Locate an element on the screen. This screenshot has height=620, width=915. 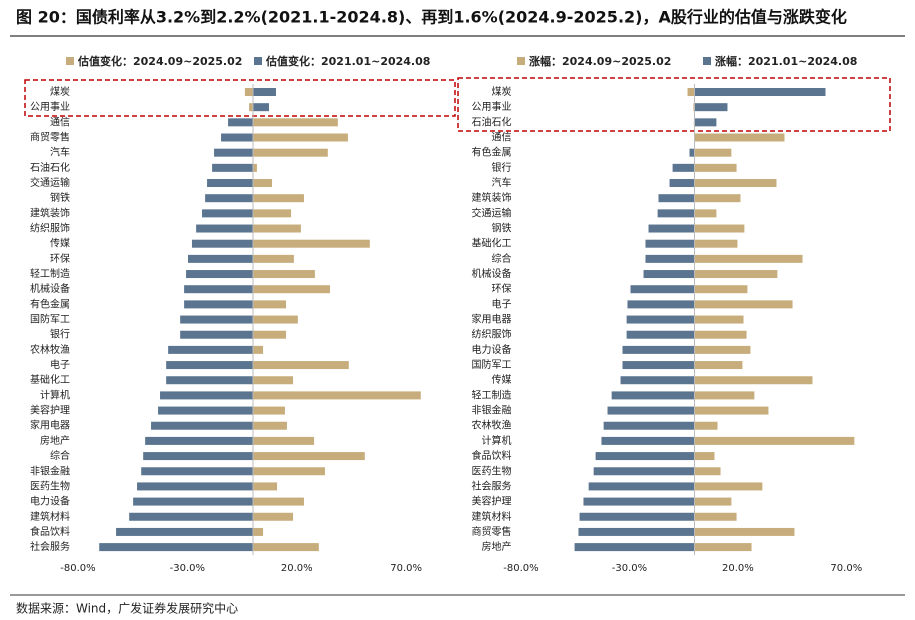
category-label: 银行 is located at coordinates (60, 334).